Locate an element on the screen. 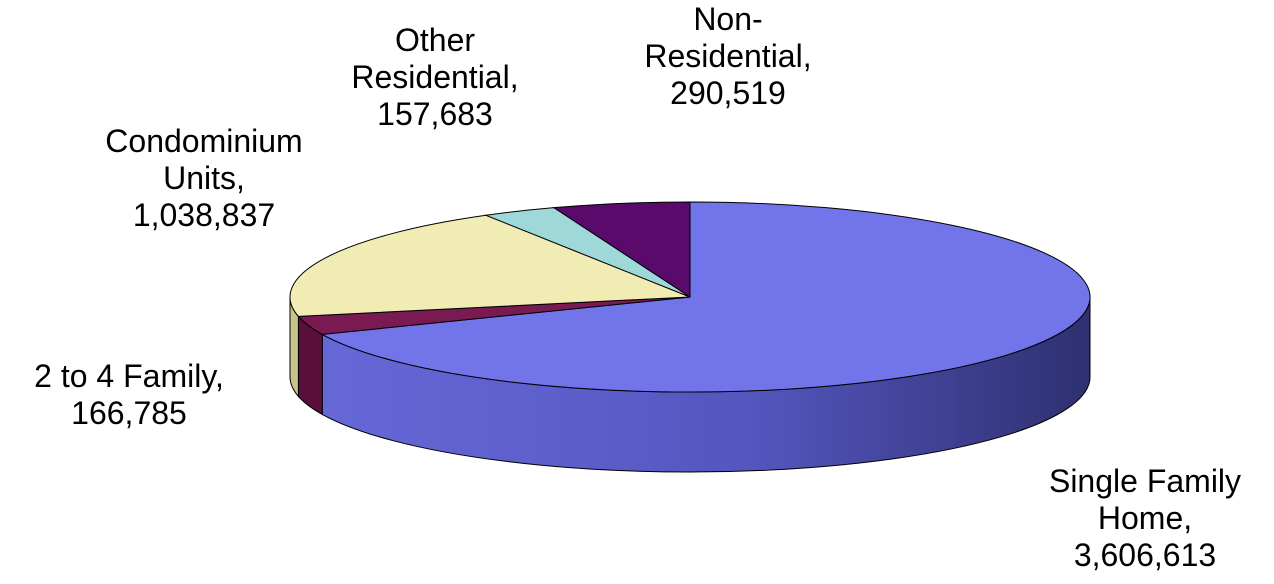 This screenshot has width=1274, height=584. slice-non-residential is located at coordinates (621, 249).